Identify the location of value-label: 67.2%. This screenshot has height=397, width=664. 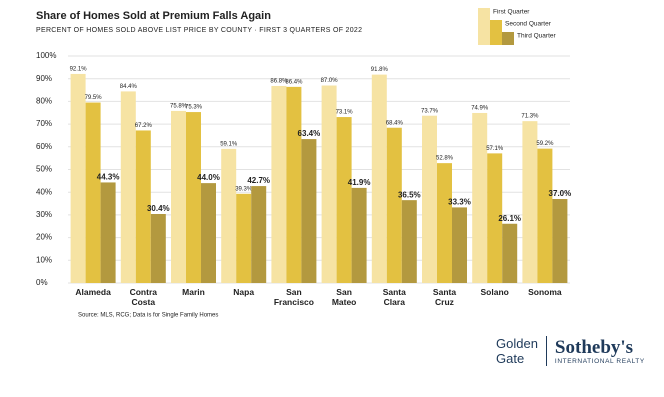
(144, 126).